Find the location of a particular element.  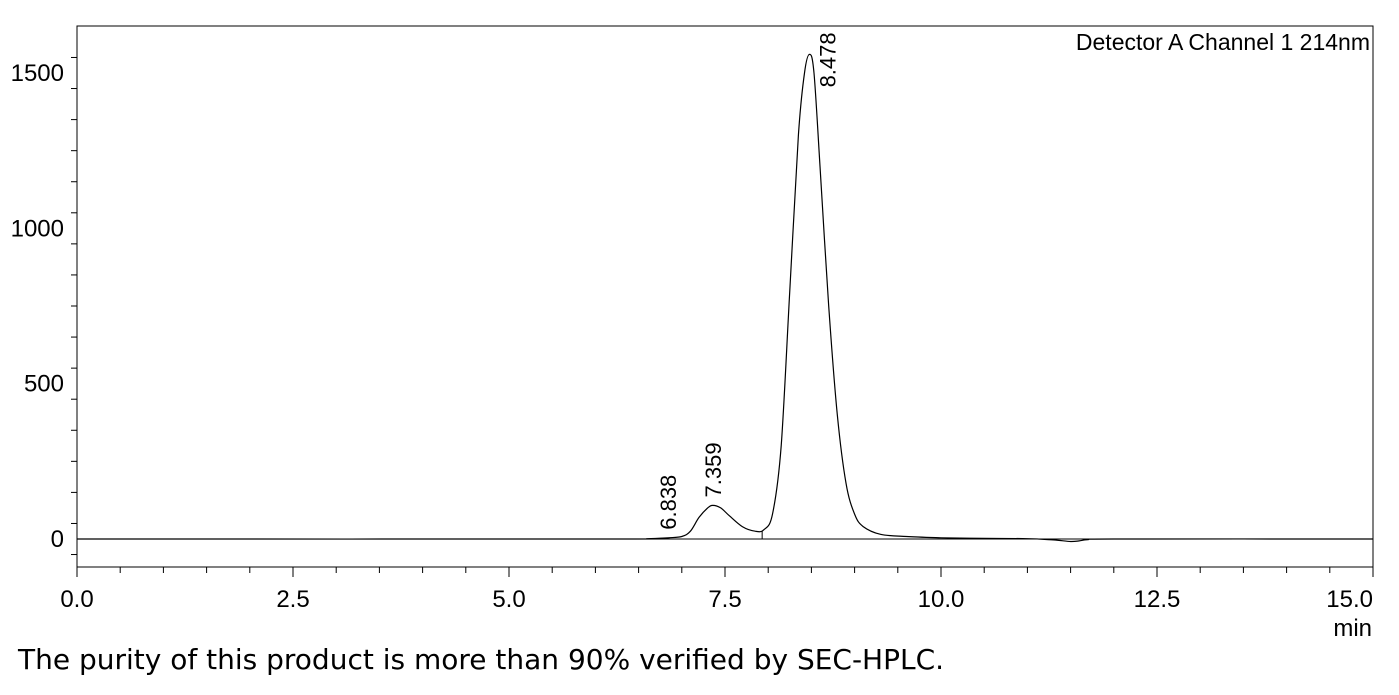

x-tick-label: 0.0 is located at coordinates (76, 599).